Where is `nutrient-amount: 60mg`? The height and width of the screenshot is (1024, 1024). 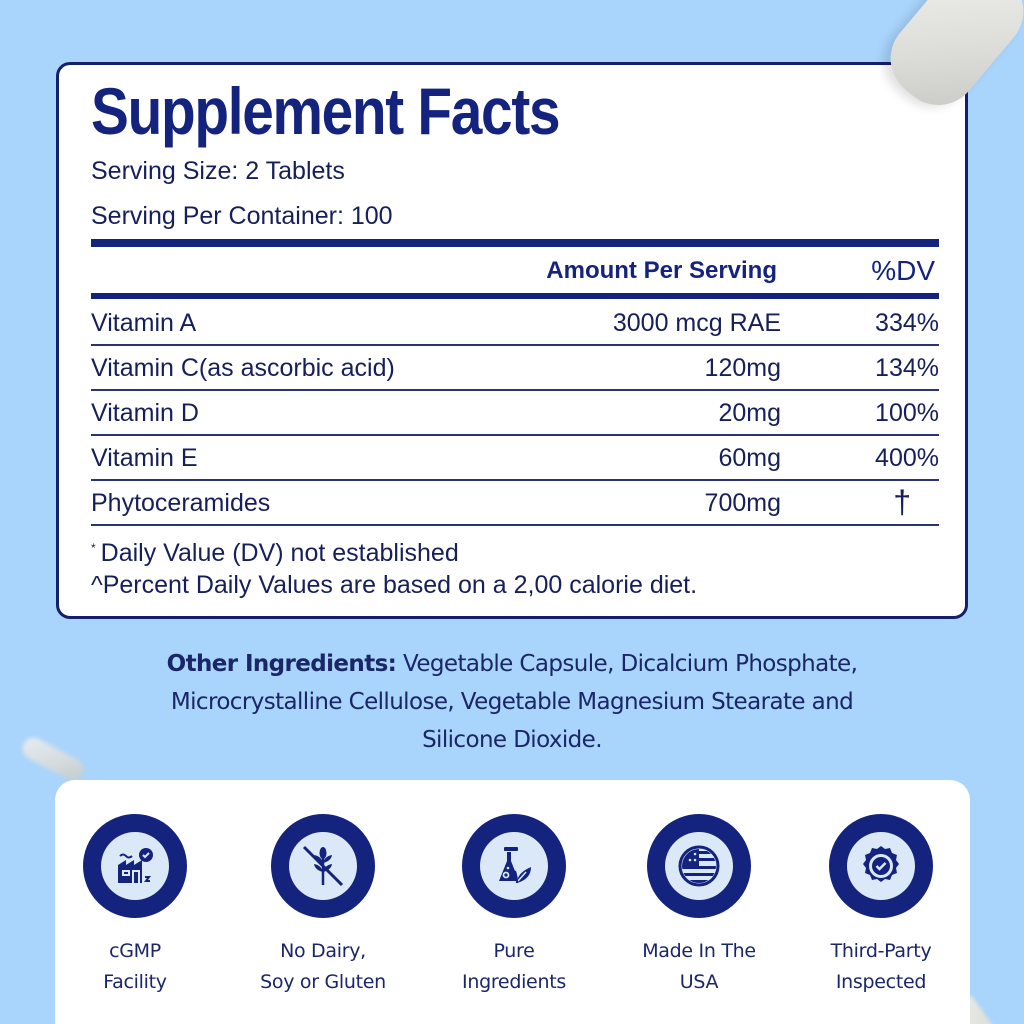 nutrient-amount: 60mg is located at coordinates (749, 458).